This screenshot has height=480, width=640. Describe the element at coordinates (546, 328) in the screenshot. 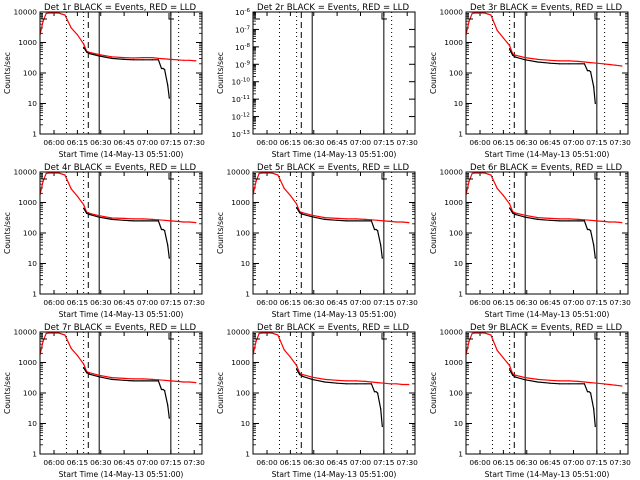

I see `panel-title: Det 9r BLACK = Events, RED = LLD` at that location.